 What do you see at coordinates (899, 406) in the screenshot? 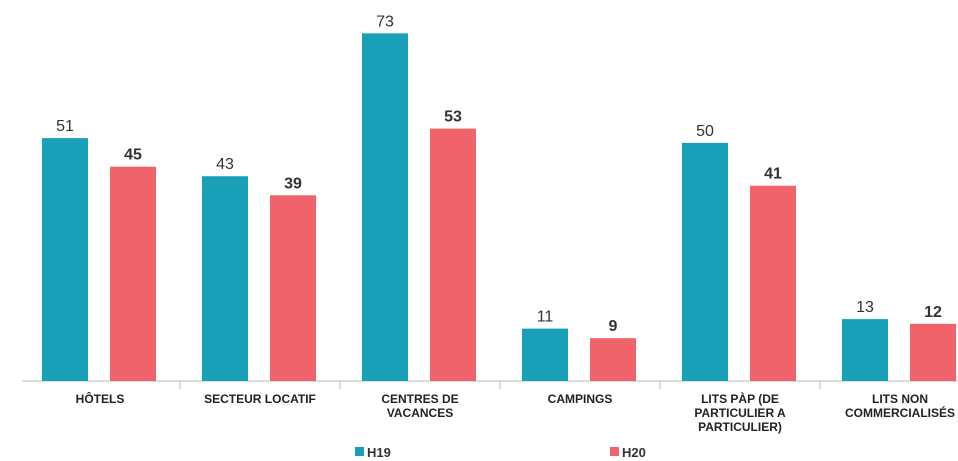
I see `x-tick-label: LITS NON COMMERCIALISÉS` at bounding box center [899, 406].